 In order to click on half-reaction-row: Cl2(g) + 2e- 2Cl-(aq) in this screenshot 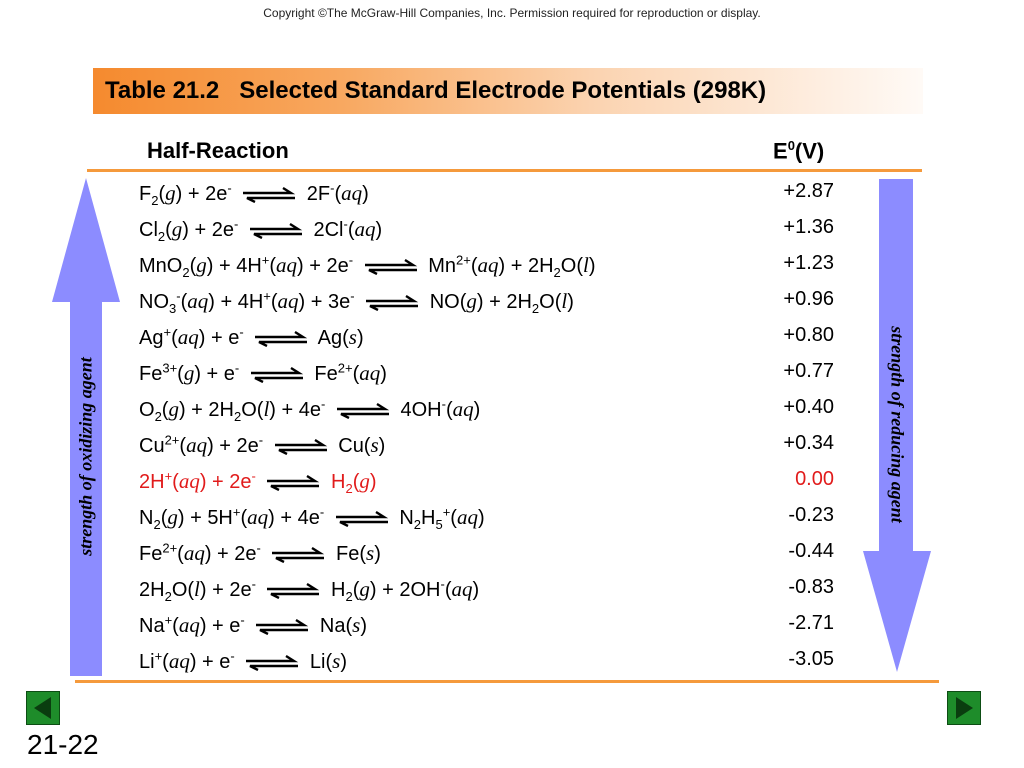, I will do `click(261, 230)`.